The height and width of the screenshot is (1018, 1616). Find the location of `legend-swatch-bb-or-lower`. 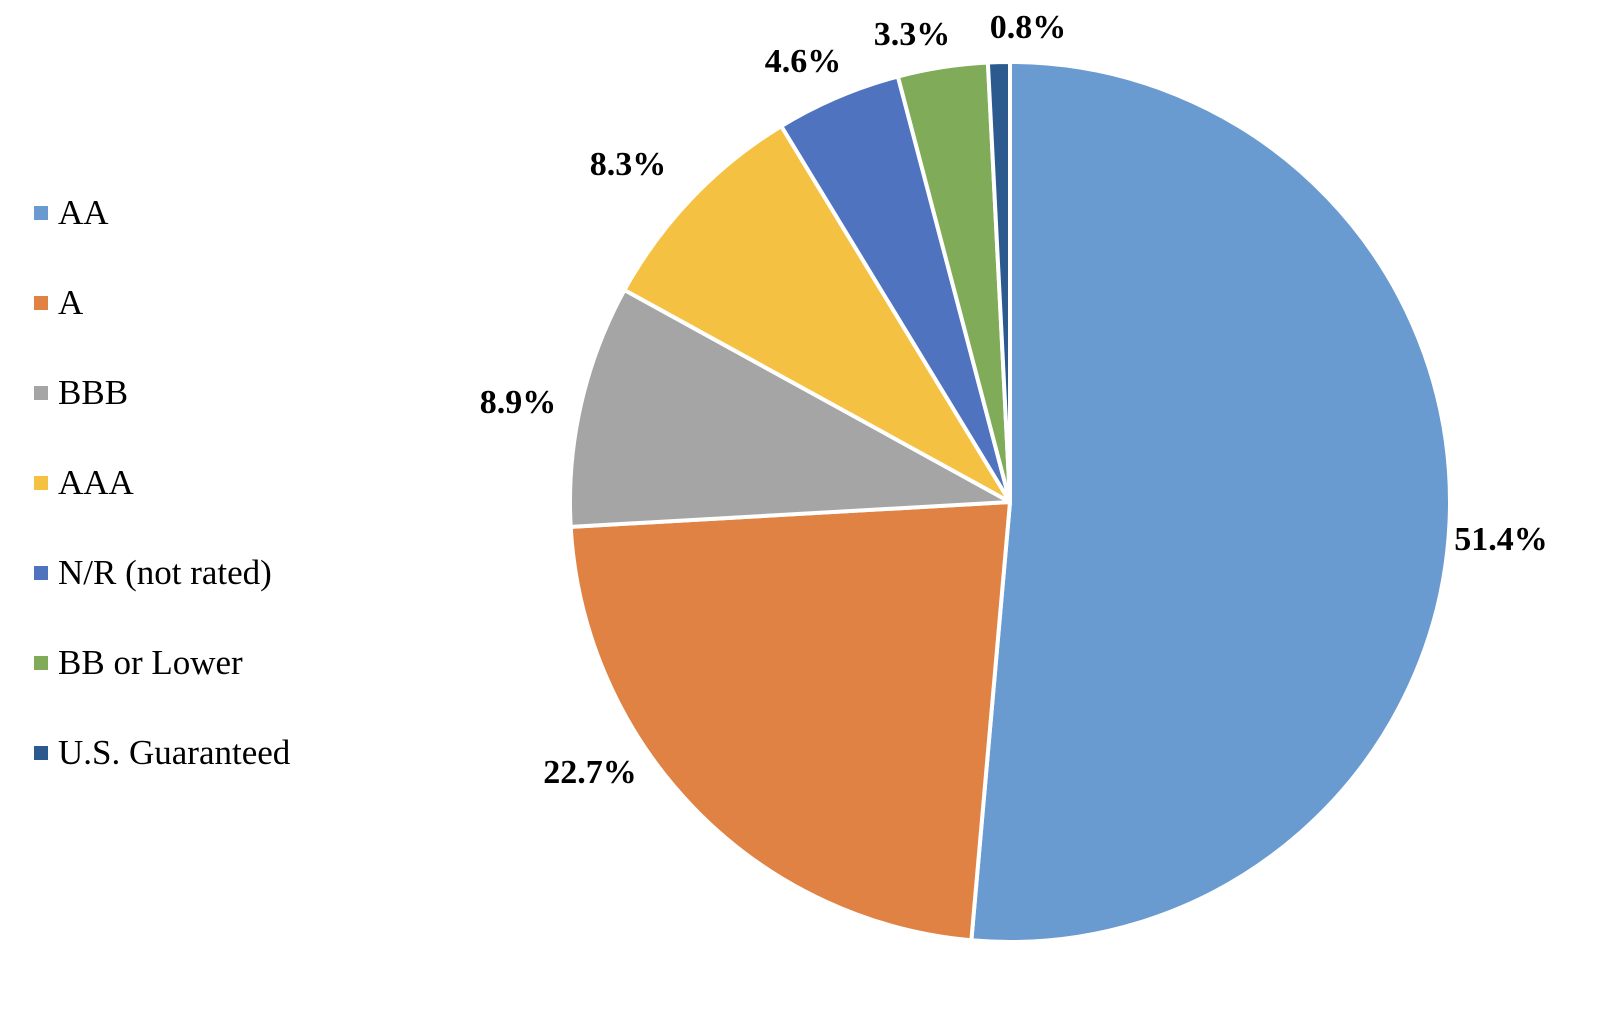

legend-swatch-bb-or-lower is located at coordinates (41, 663).